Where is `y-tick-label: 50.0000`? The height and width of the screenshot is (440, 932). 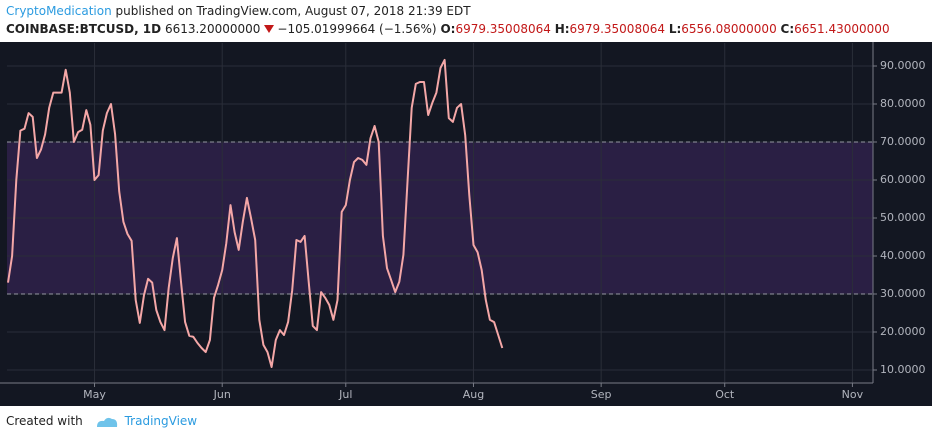 y-tick-label: 50.0000 is located at coordinates (903, 217).